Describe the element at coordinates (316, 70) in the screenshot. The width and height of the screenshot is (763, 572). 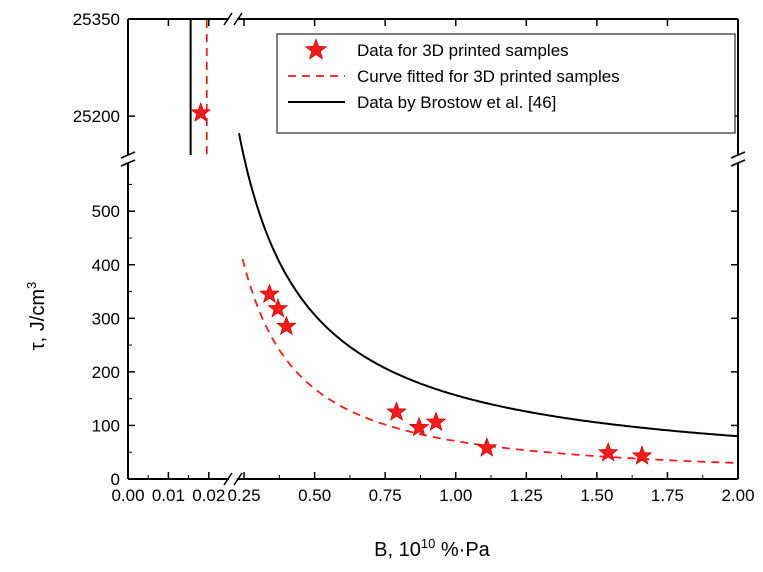
I see `legend-symbols` at that location.